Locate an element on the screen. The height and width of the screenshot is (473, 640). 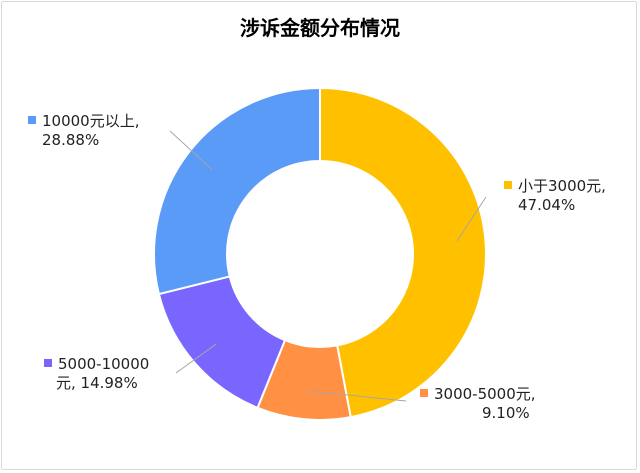
label-5000-10000: 5000-10000 元, 14.98% is located at coordinates (96, 374).